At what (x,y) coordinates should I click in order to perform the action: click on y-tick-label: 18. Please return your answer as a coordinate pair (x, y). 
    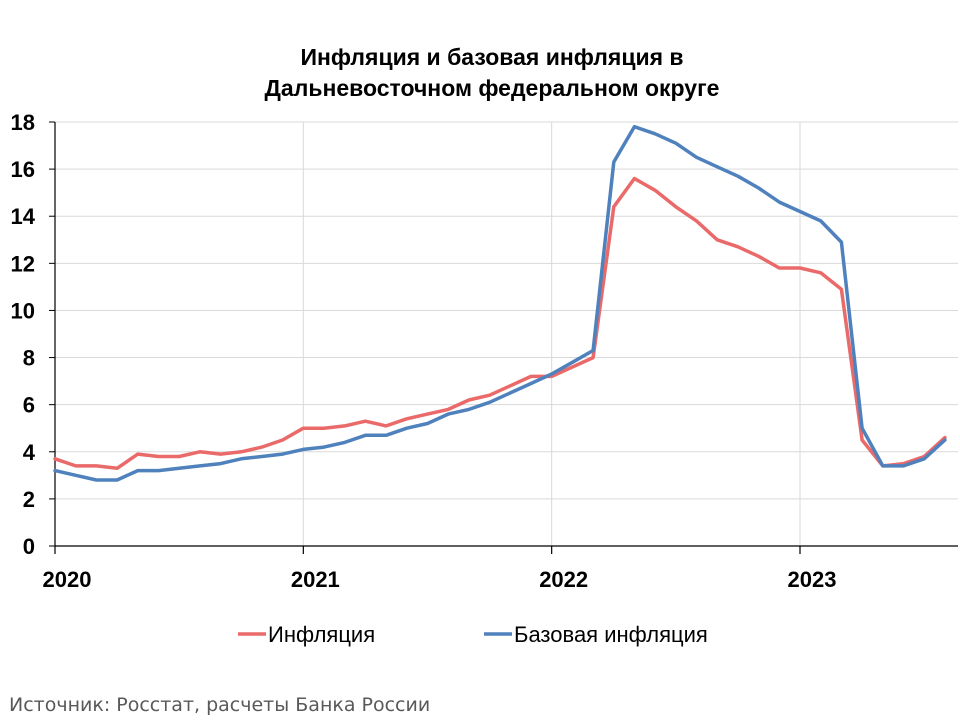
    Looking at the image, I should click on (23, 122).